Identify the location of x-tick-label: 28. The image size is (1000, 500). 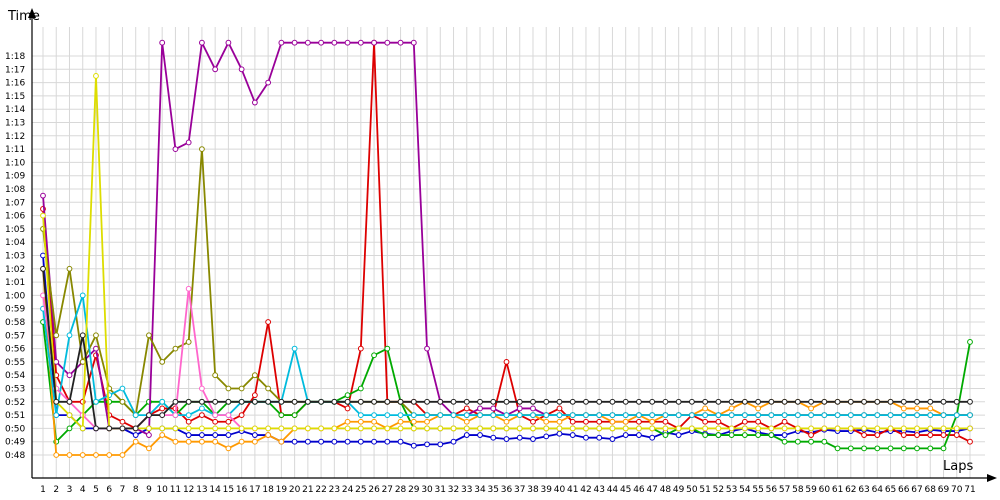
(401, 490).